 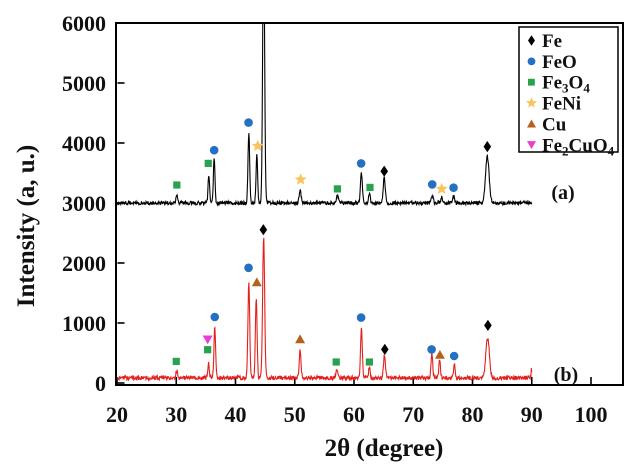 What do you see at coordinates (84, 323) in the screenshot?
I see `y-tick-label-1000: 1000` at bounding box center [84, 323].